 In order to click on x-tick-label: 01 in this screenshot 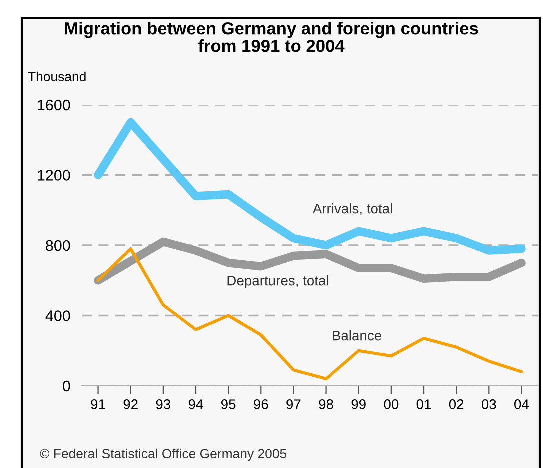, I will do `click(424, 405)`.